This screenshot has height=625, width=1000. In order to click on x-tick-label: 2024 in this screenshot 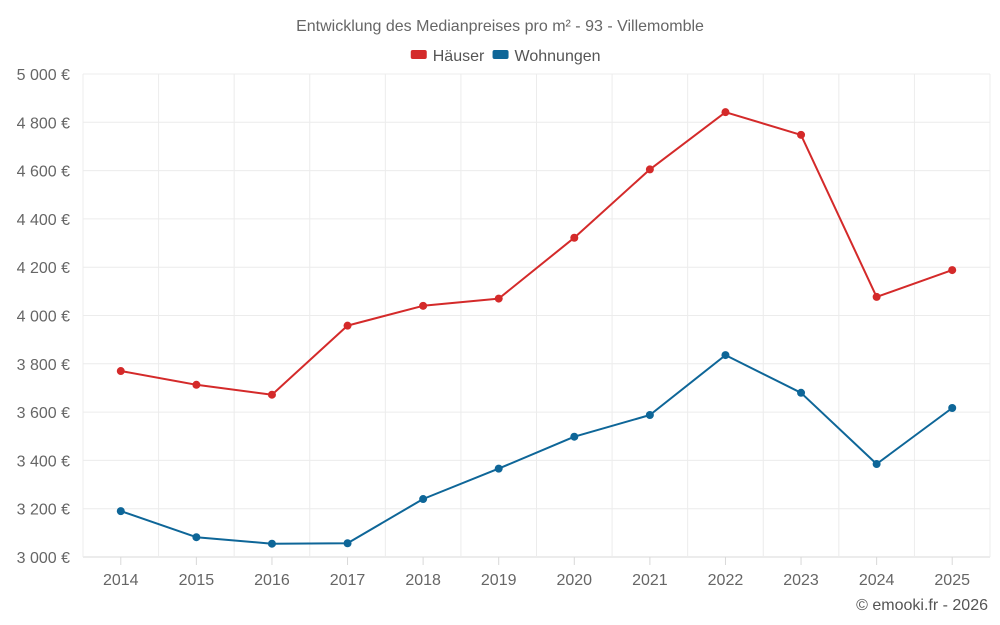, I will do `click(877, 580)`.